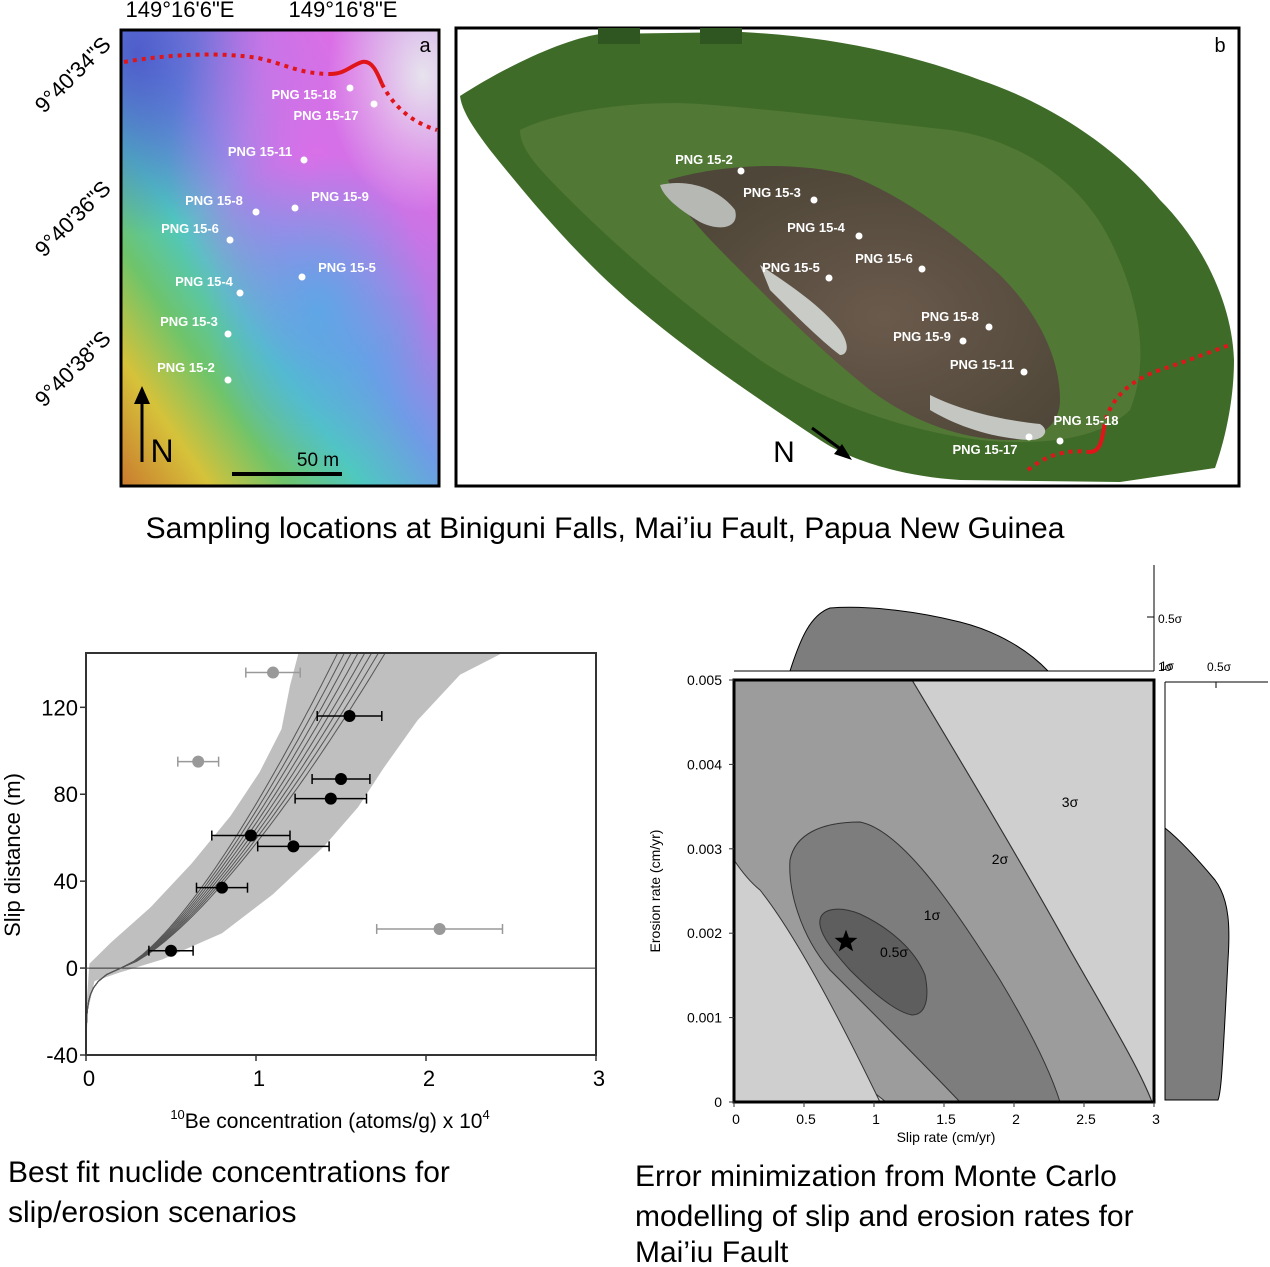 This screenshot has width=1270, height=1267. I want to click on map-sample-label-png-15-9: PNG 15-9, so click(340, 196).